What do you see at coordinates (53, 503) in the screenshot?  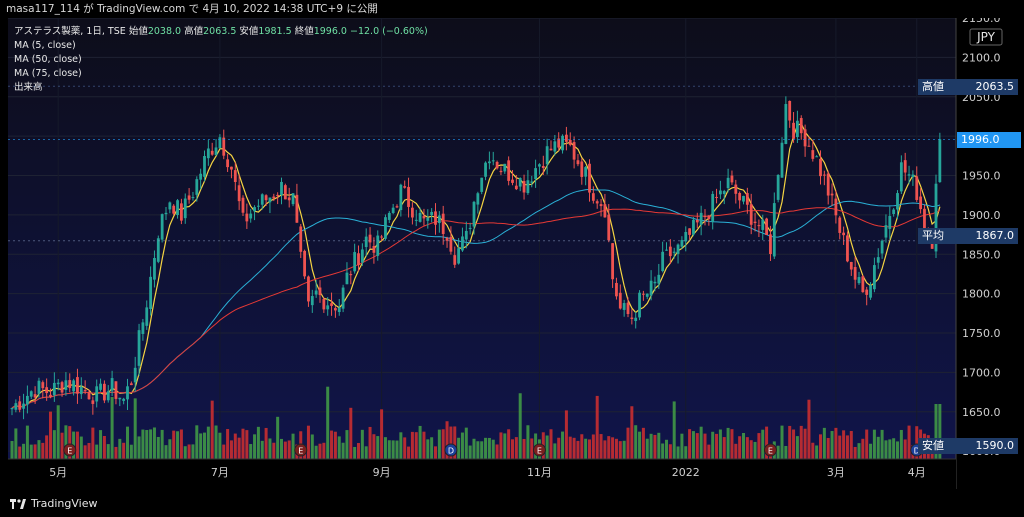 I see `tradingview-logo: TradingView` at bounding box center [53, 503].